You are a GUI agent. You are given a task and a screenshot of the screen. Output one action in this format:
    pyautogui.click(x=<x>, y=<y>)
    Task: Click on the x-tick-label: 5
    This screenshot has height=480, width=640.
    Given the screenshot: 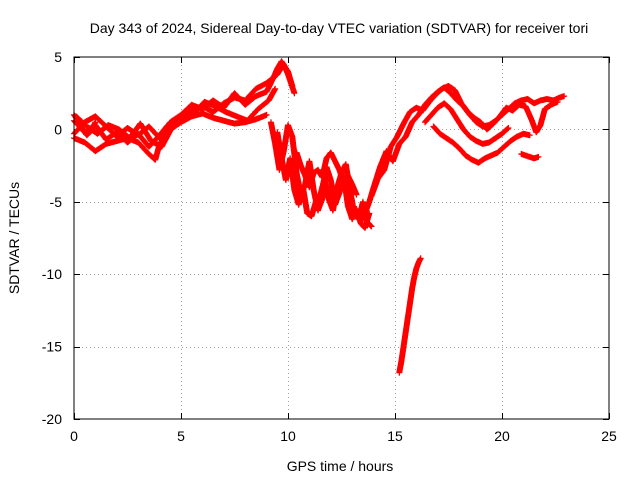 What is the action you would take?
    pyautogui.click(x=181, y=436)
    